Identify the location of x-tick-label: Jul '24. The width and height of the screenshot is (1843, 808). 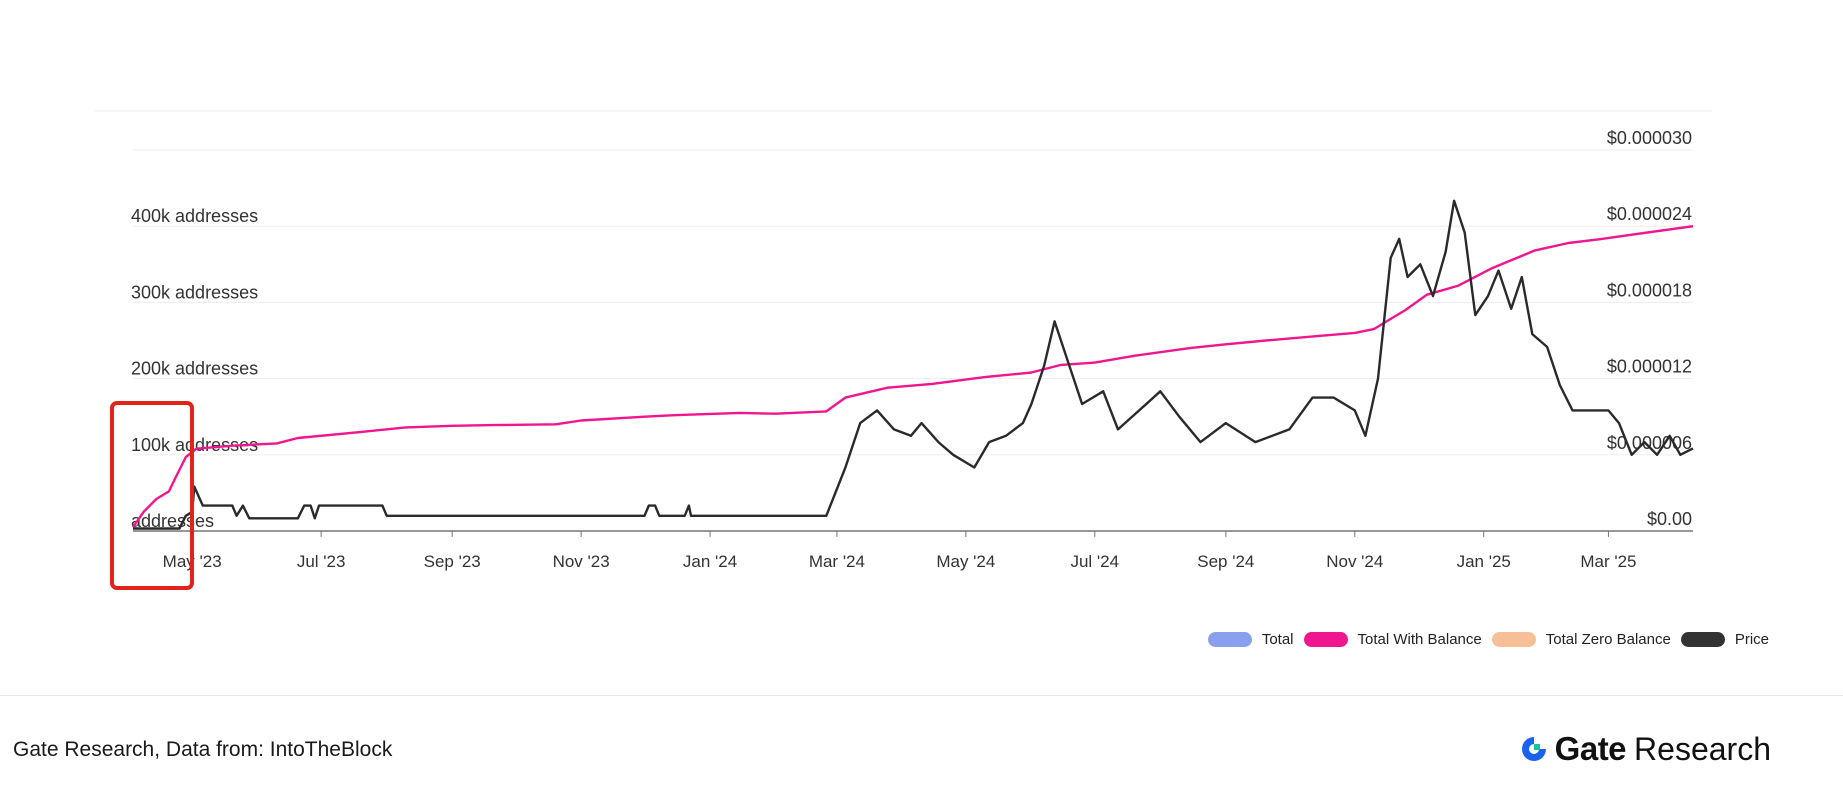
(1094, 561).